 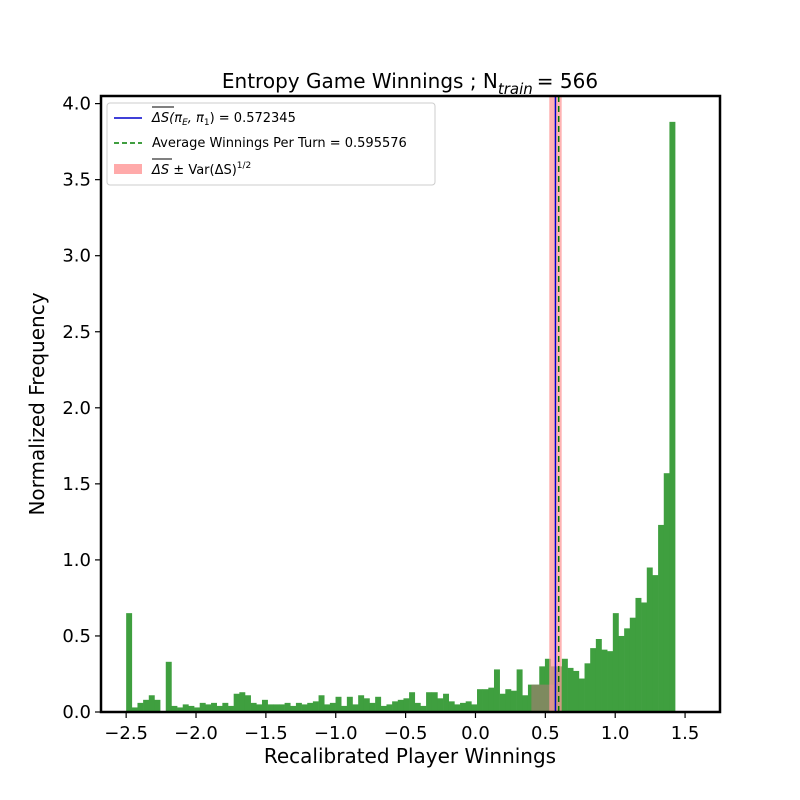 I want to click on legend-label-band: ΔS ± Var(ΔS)1/2, so click(x=201, y=169).